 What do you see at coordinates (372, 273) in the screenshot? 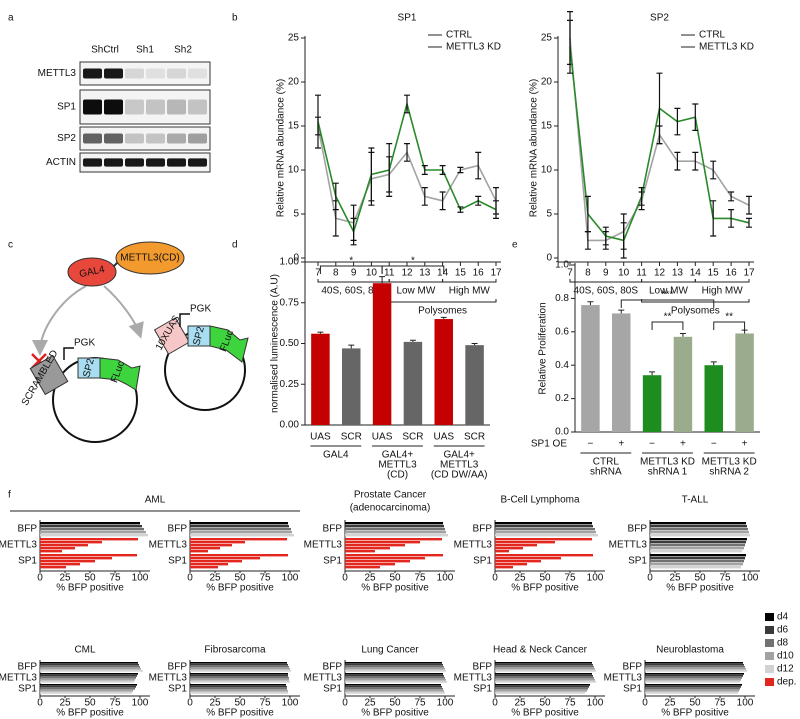
I see `x-tick-label: 10` at bounding box center [372, 273].